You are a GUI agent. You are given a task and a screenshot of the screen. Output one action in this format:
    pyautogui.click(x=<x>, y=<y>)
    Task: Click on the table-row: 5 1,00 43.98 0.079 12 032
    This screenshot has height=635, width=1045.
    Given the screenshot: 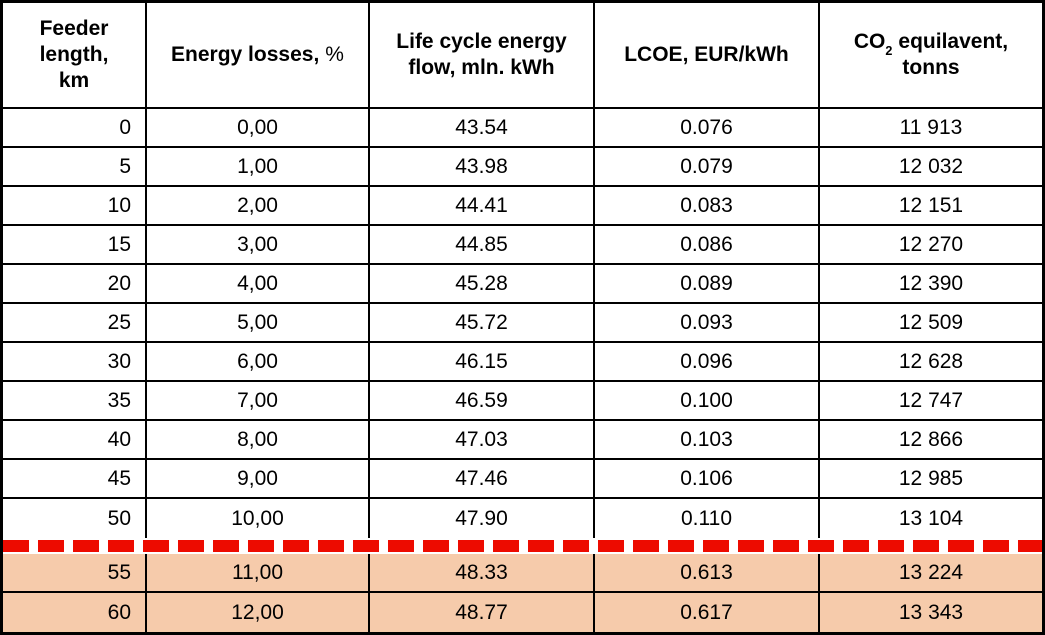 What is the action you would take?
    pyautogui.click(x=522, y=167)
    